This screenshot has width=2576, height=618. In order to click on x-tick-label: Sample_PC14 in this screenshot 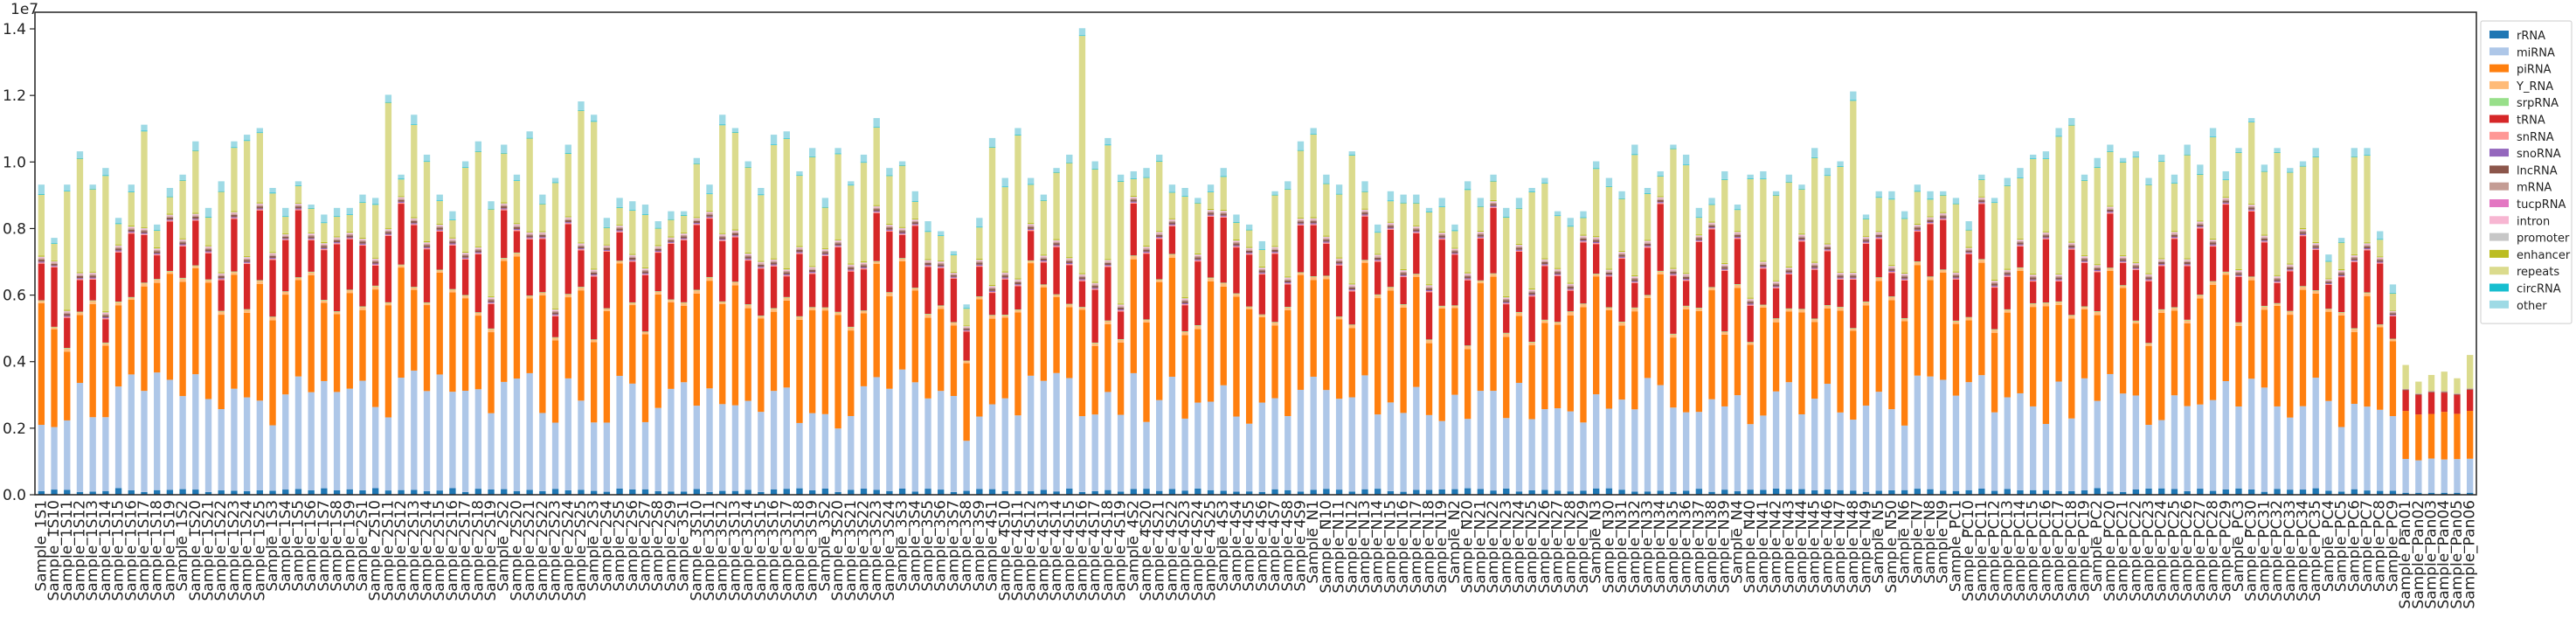, I will do `click(2020, 550)`.